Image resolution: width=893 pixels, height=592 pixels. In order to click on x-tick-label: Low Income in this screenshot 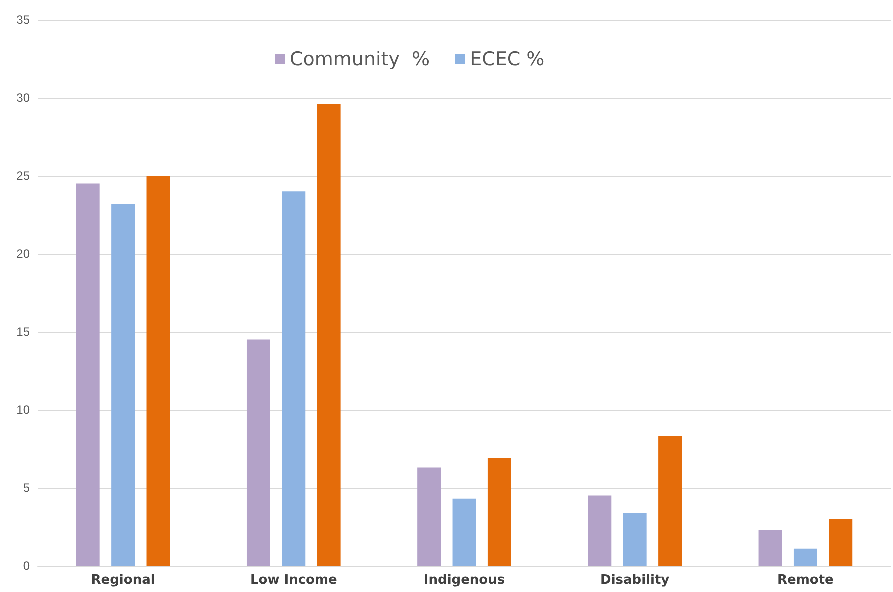, I will do `click(294, 580)`.